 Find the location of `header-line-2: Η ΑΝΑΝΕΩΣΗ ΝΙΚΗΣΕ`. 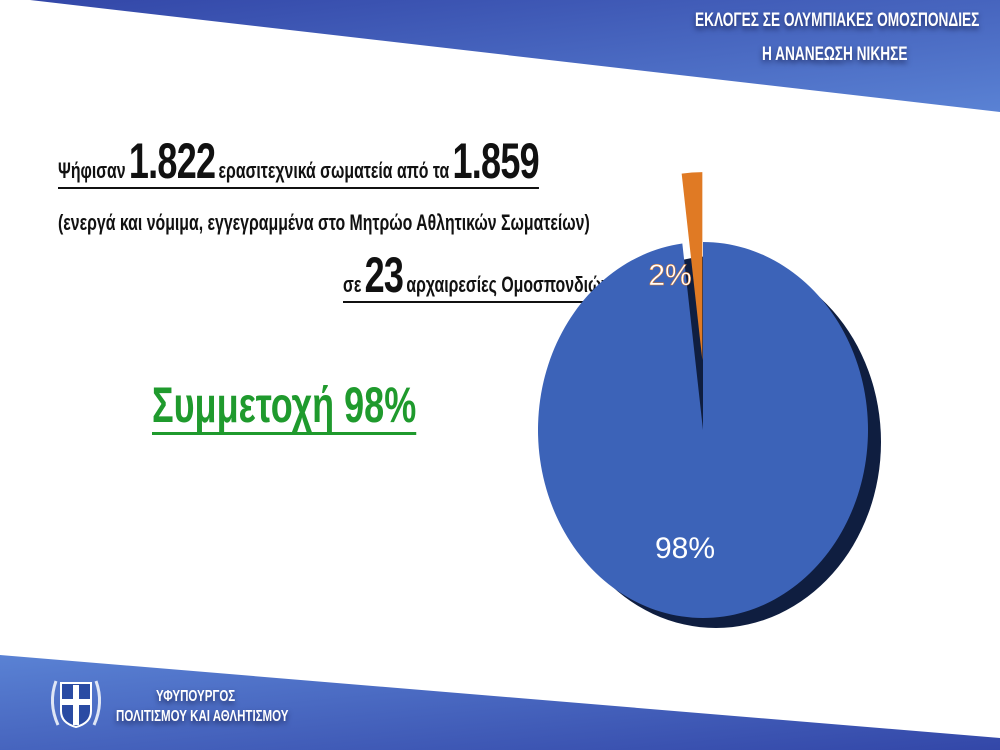

header-line-2: Η ΑΝΑΝΕΩΣΗ ΝΙΚΗΣΕ is located at coordinates (835, 54).